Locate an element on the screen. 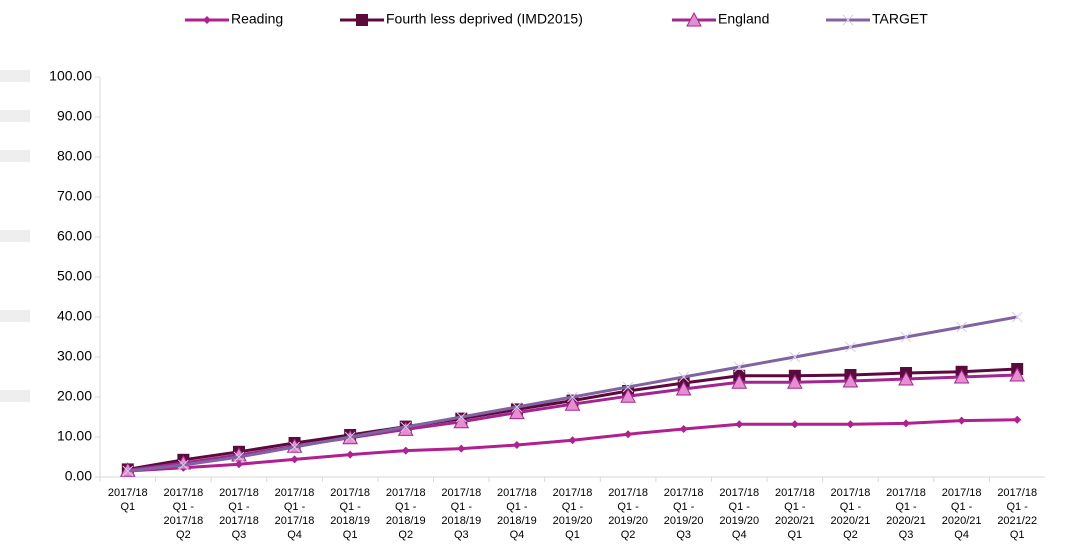 This screenshot has height=555, width=1069. y-tick-label: 10.00 is located at coordinates (74, 436).